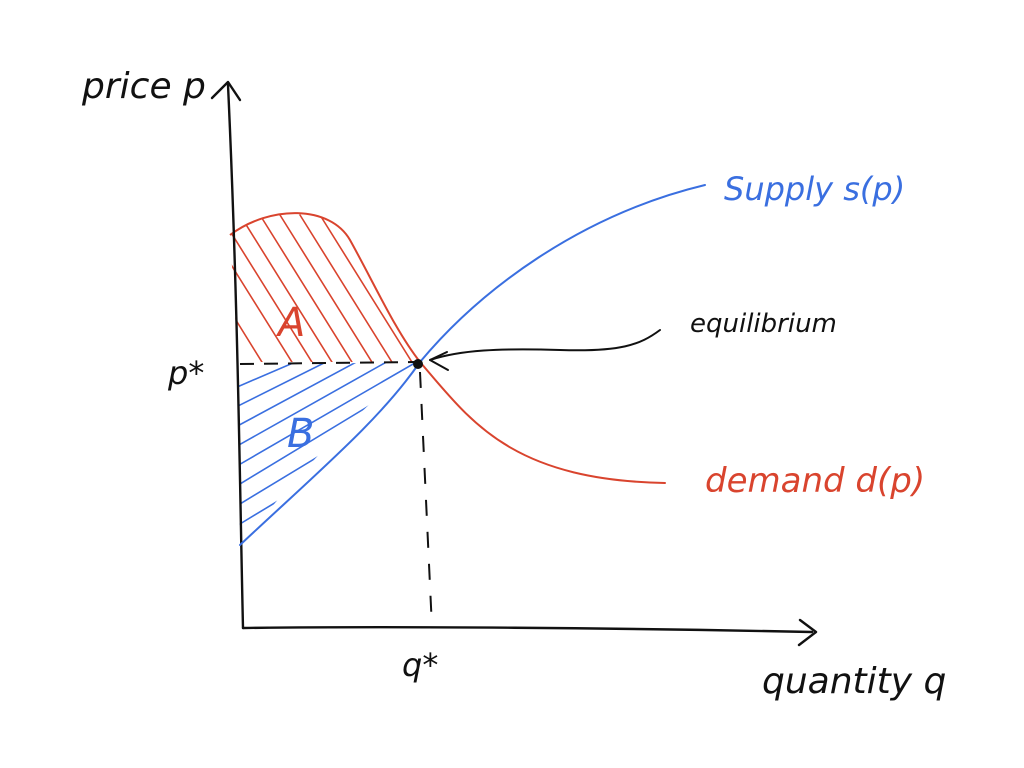  I want to click on demand-label: demand d(p), so click(815, 481).